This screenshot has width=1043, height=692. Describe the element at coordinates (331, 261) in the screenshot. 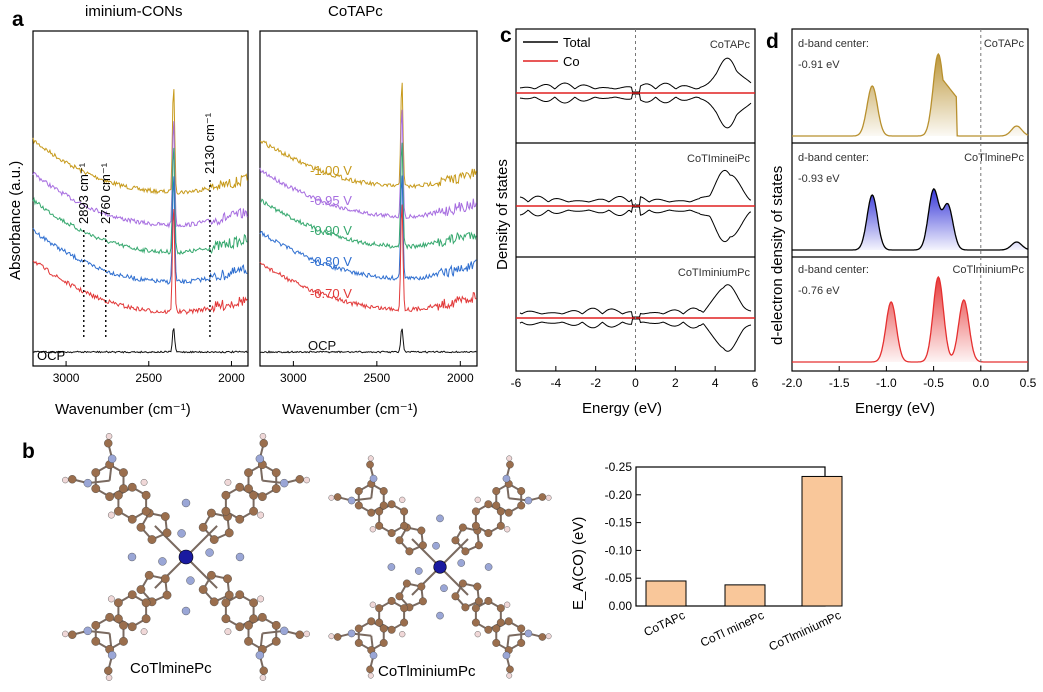

I see `voltage-label: -0.80 V` at that location.